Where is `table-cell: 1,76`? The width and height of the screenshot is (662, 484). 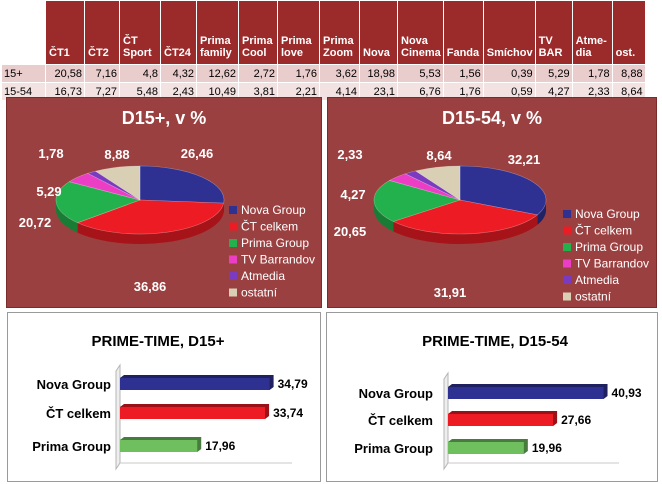
table-cell: 1,76 is located at coordinates (298, 73).